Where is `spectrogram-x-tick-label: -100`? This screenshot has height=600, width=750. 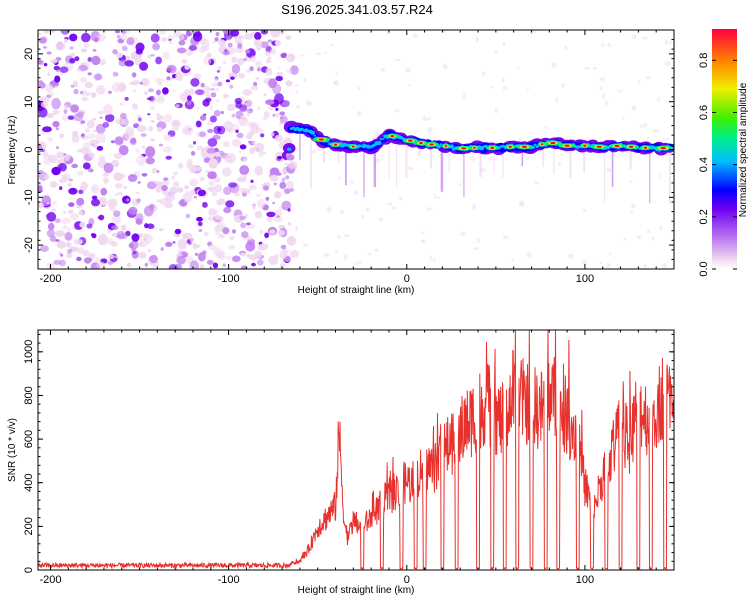 spectrogram-x-tick-label: -100 is located at coordinates (229, 279).